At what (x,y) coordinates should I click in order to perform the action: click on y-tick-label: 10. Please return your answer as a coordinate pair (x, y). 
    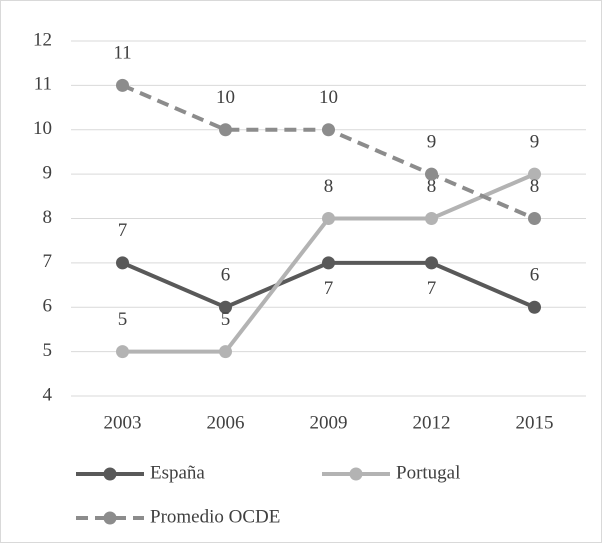
    Looking at the image, I should click on (42, 128).